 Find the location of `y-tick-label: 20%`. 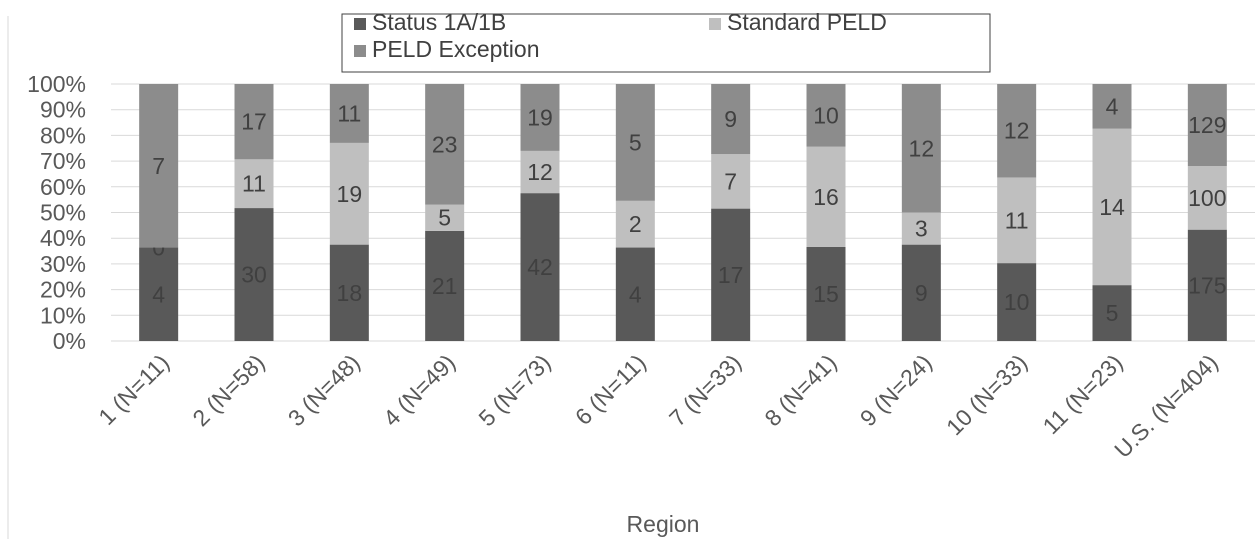

y-tick-label: 20% is located at coordinates (63, 290).